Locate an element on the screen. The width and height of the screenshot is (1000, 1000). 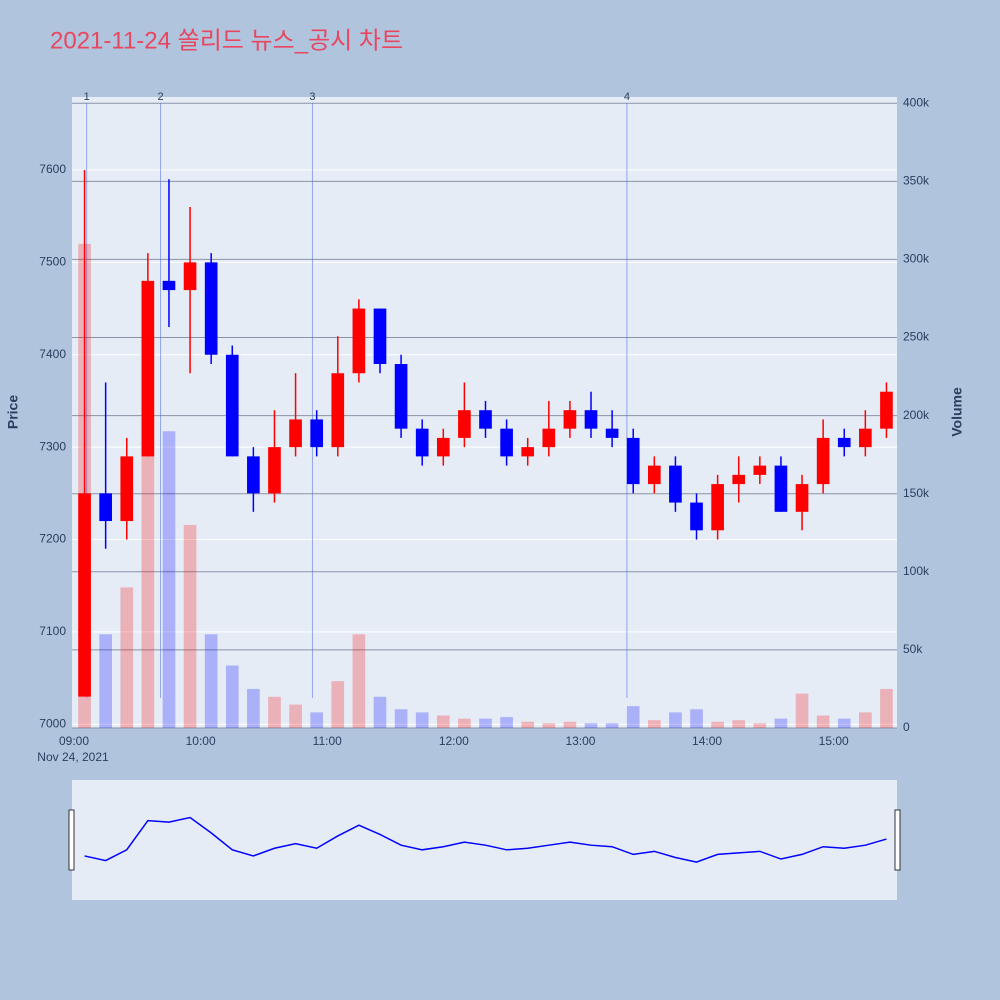
y-tick-label: 7100 is located at coordinates (52, 631).